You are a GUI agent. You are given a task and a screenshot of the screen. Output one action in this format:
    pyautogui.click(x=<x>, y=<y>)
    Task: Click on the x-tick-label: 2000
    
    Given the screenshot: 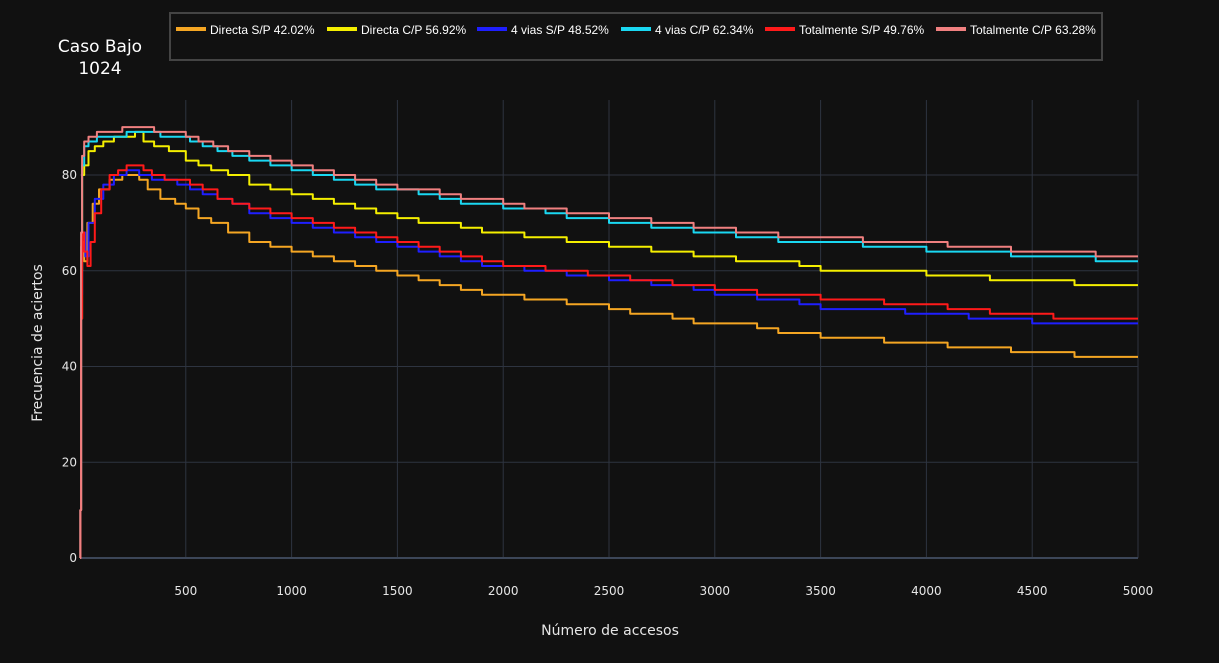 What is the action you would take?
    pyautogui.click(x=503, y=591)
    